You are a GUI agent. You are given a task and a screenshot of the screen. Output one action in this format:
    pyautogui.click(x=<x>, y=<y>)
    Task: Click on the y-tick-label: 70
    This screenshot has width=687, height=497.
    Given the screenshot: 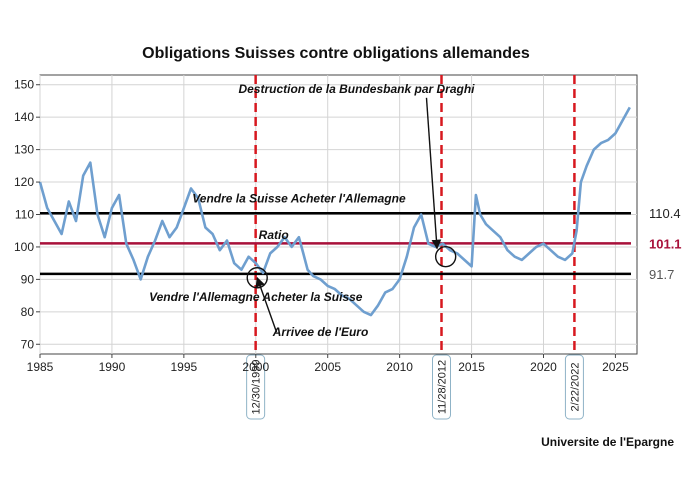 What is the action you would take?
    pyautogui.click(x=28, y=344)
    